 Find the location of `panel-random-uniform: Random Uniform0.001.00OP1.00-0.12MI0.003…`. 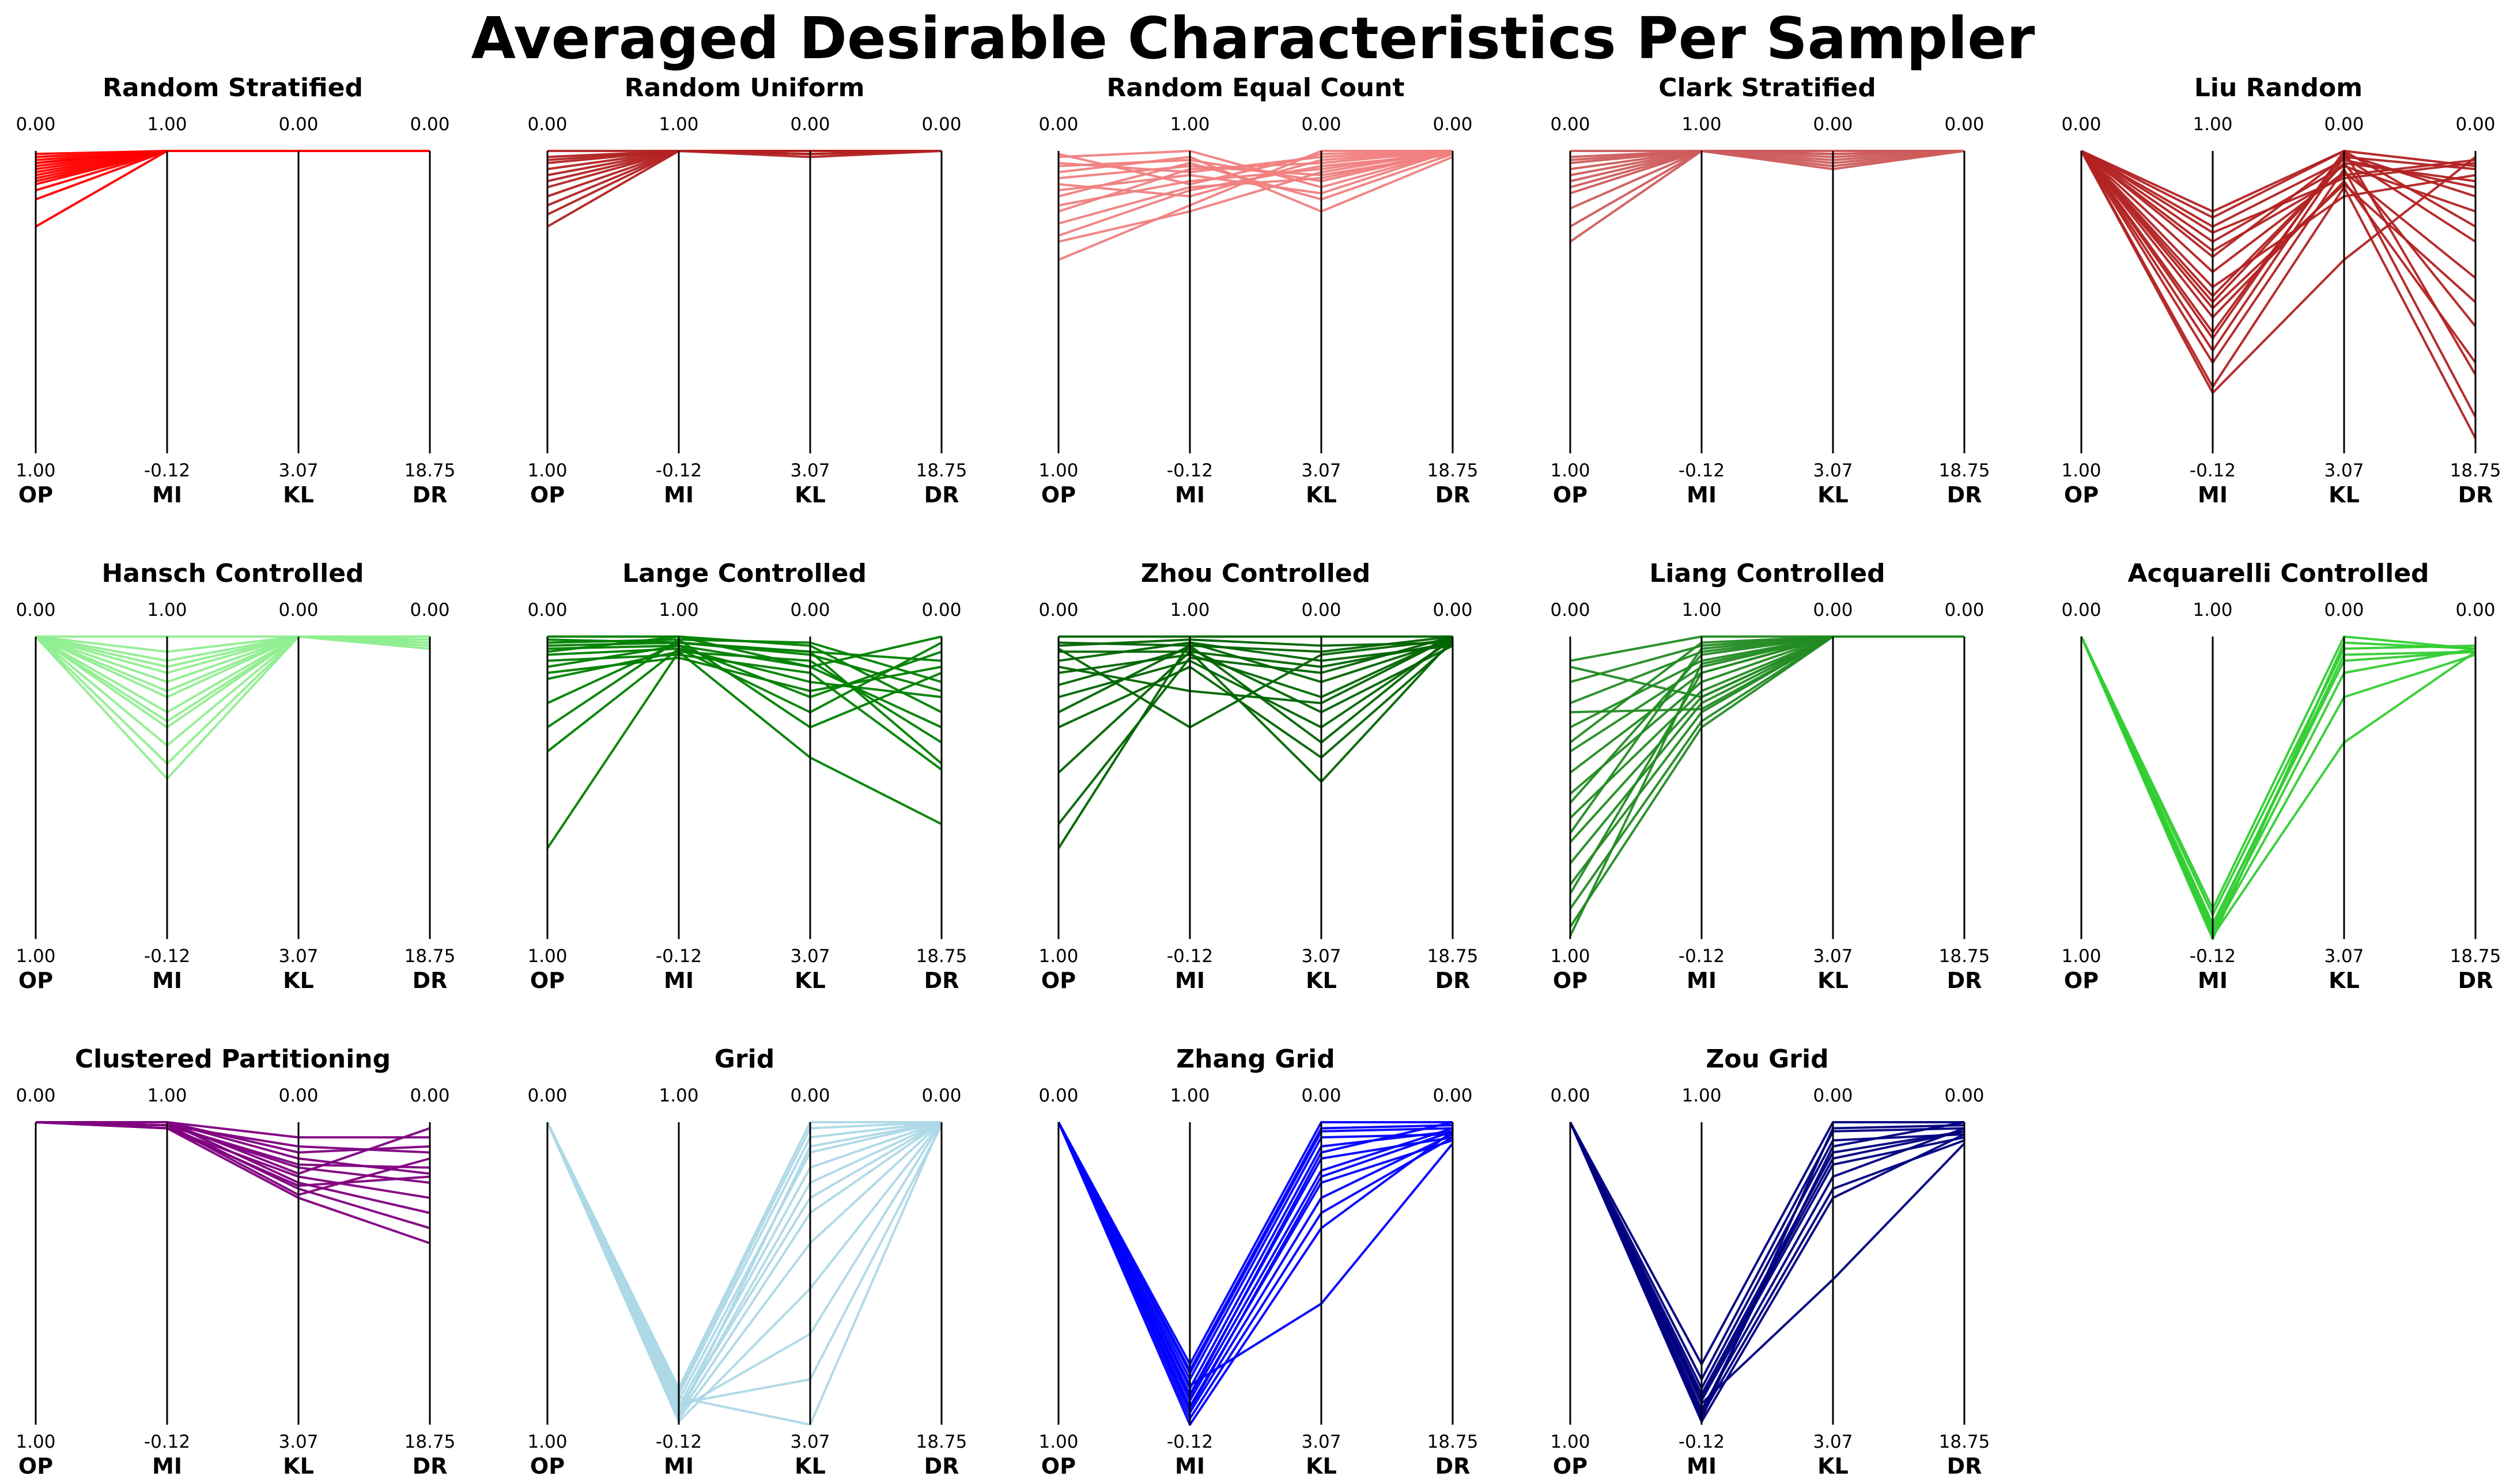

panel-random-uniform: Random Uniform0.001.00OP1.00-0.12MI0.003… is located at coordinates (747, 290).